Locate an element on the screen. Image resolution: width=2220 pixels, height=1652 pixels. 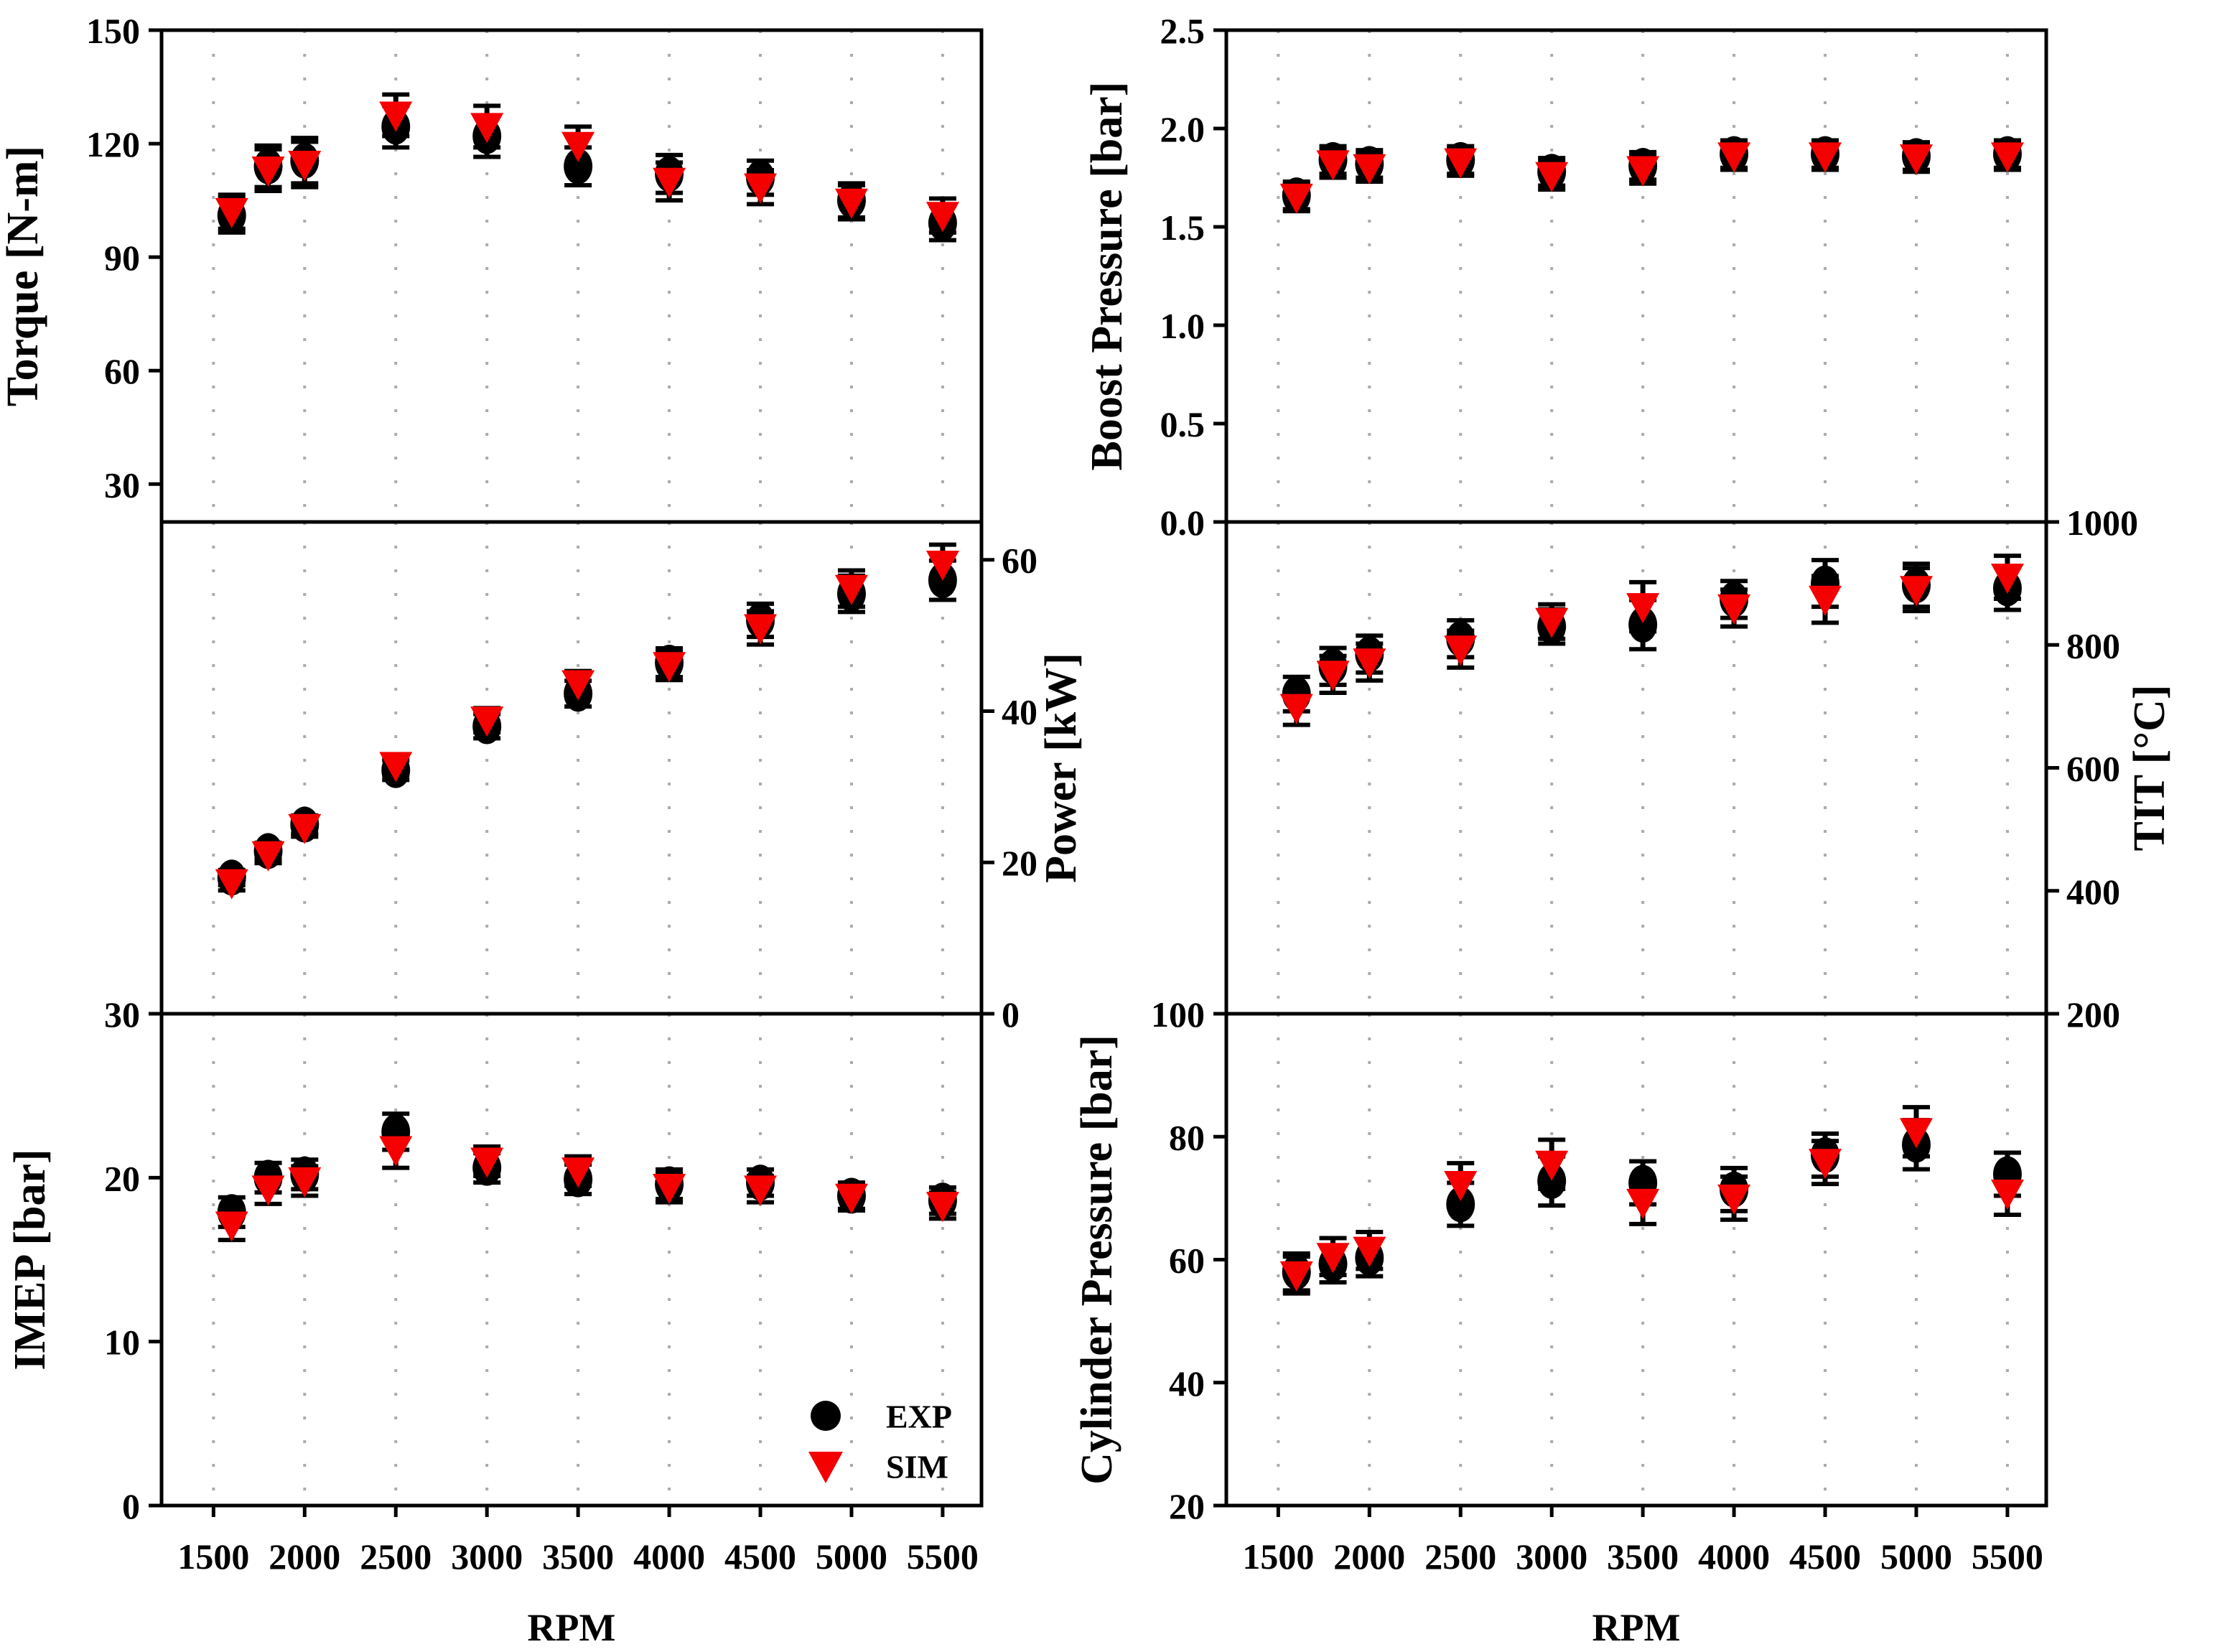
x-tick-label: 3500 is located at coordinates (578, 1556).